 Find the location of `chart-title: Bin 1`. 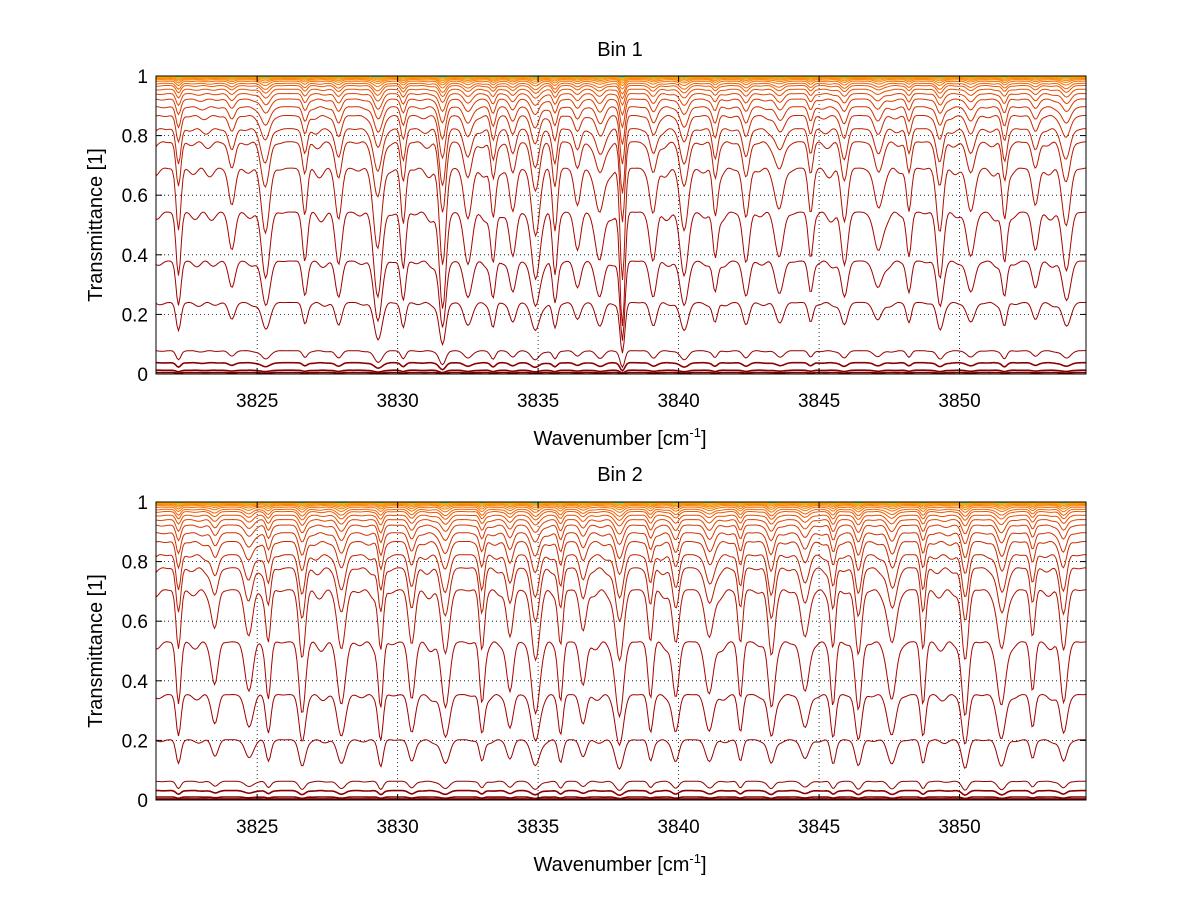

chart-title: Bin 1 is located at coordinates (620, 50).